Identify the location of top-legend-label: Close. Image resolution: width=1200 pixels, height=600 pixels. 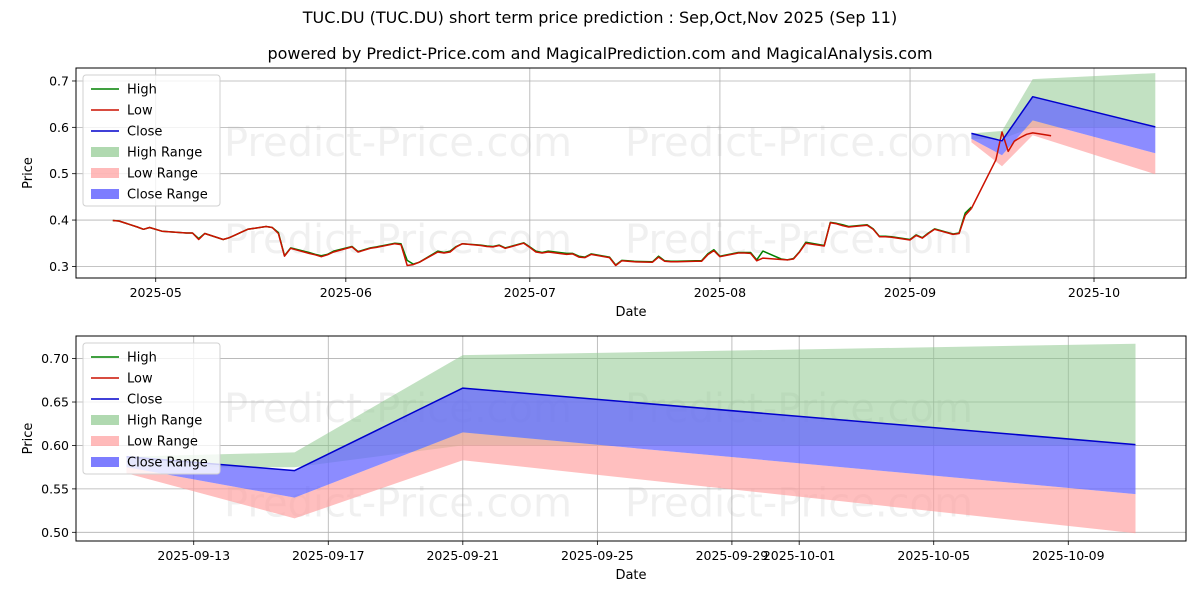
(144, 132).